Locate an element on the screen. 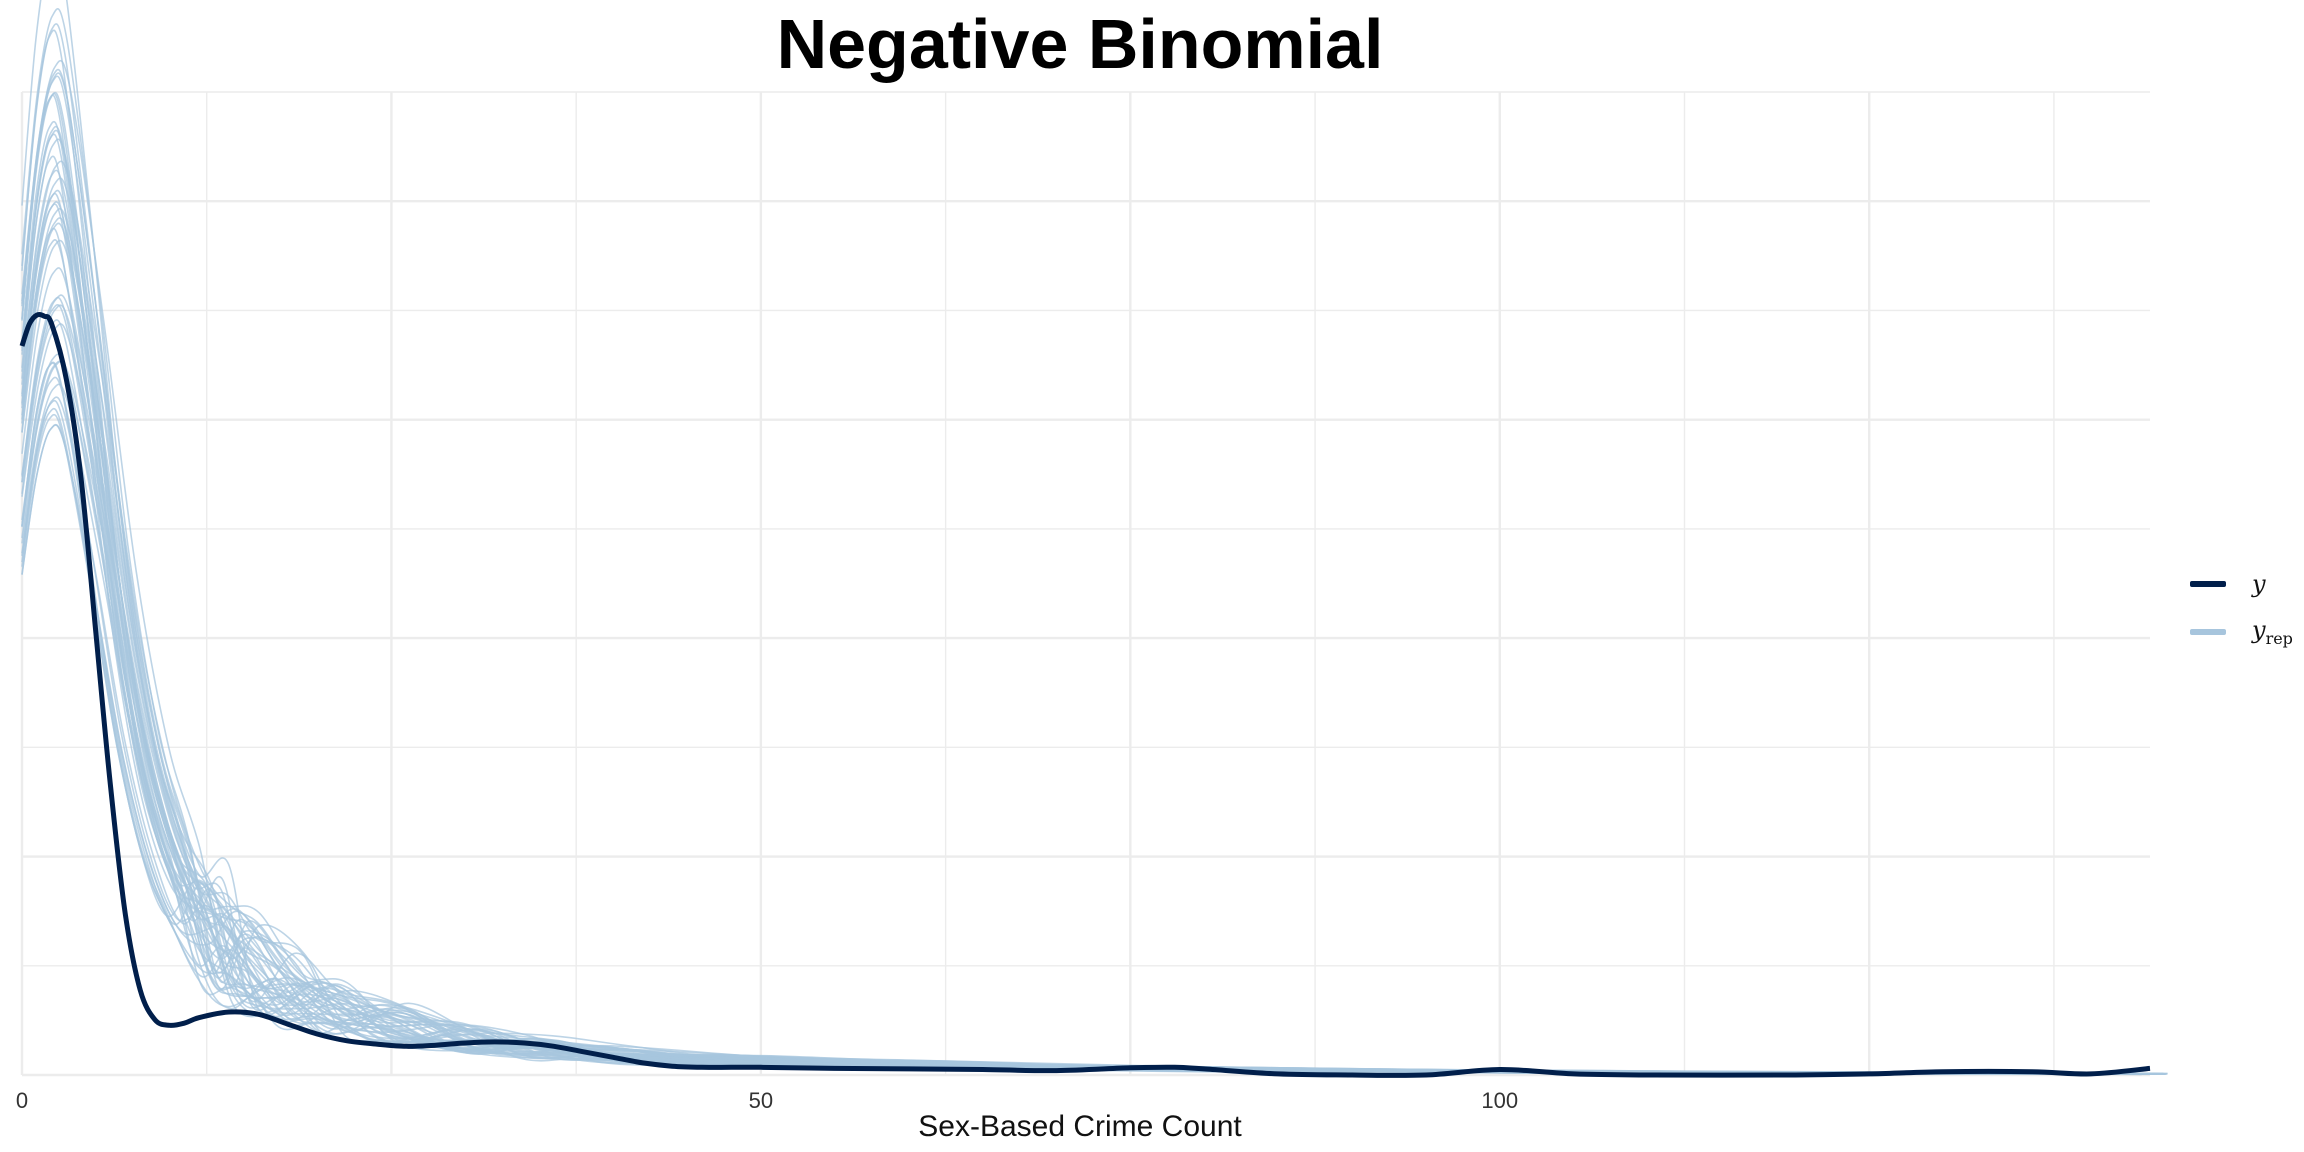 Image resolution: width=2304 pixels, height=1152 pixels. x-tick-label: 0 is located at coordinates (22, 1100).